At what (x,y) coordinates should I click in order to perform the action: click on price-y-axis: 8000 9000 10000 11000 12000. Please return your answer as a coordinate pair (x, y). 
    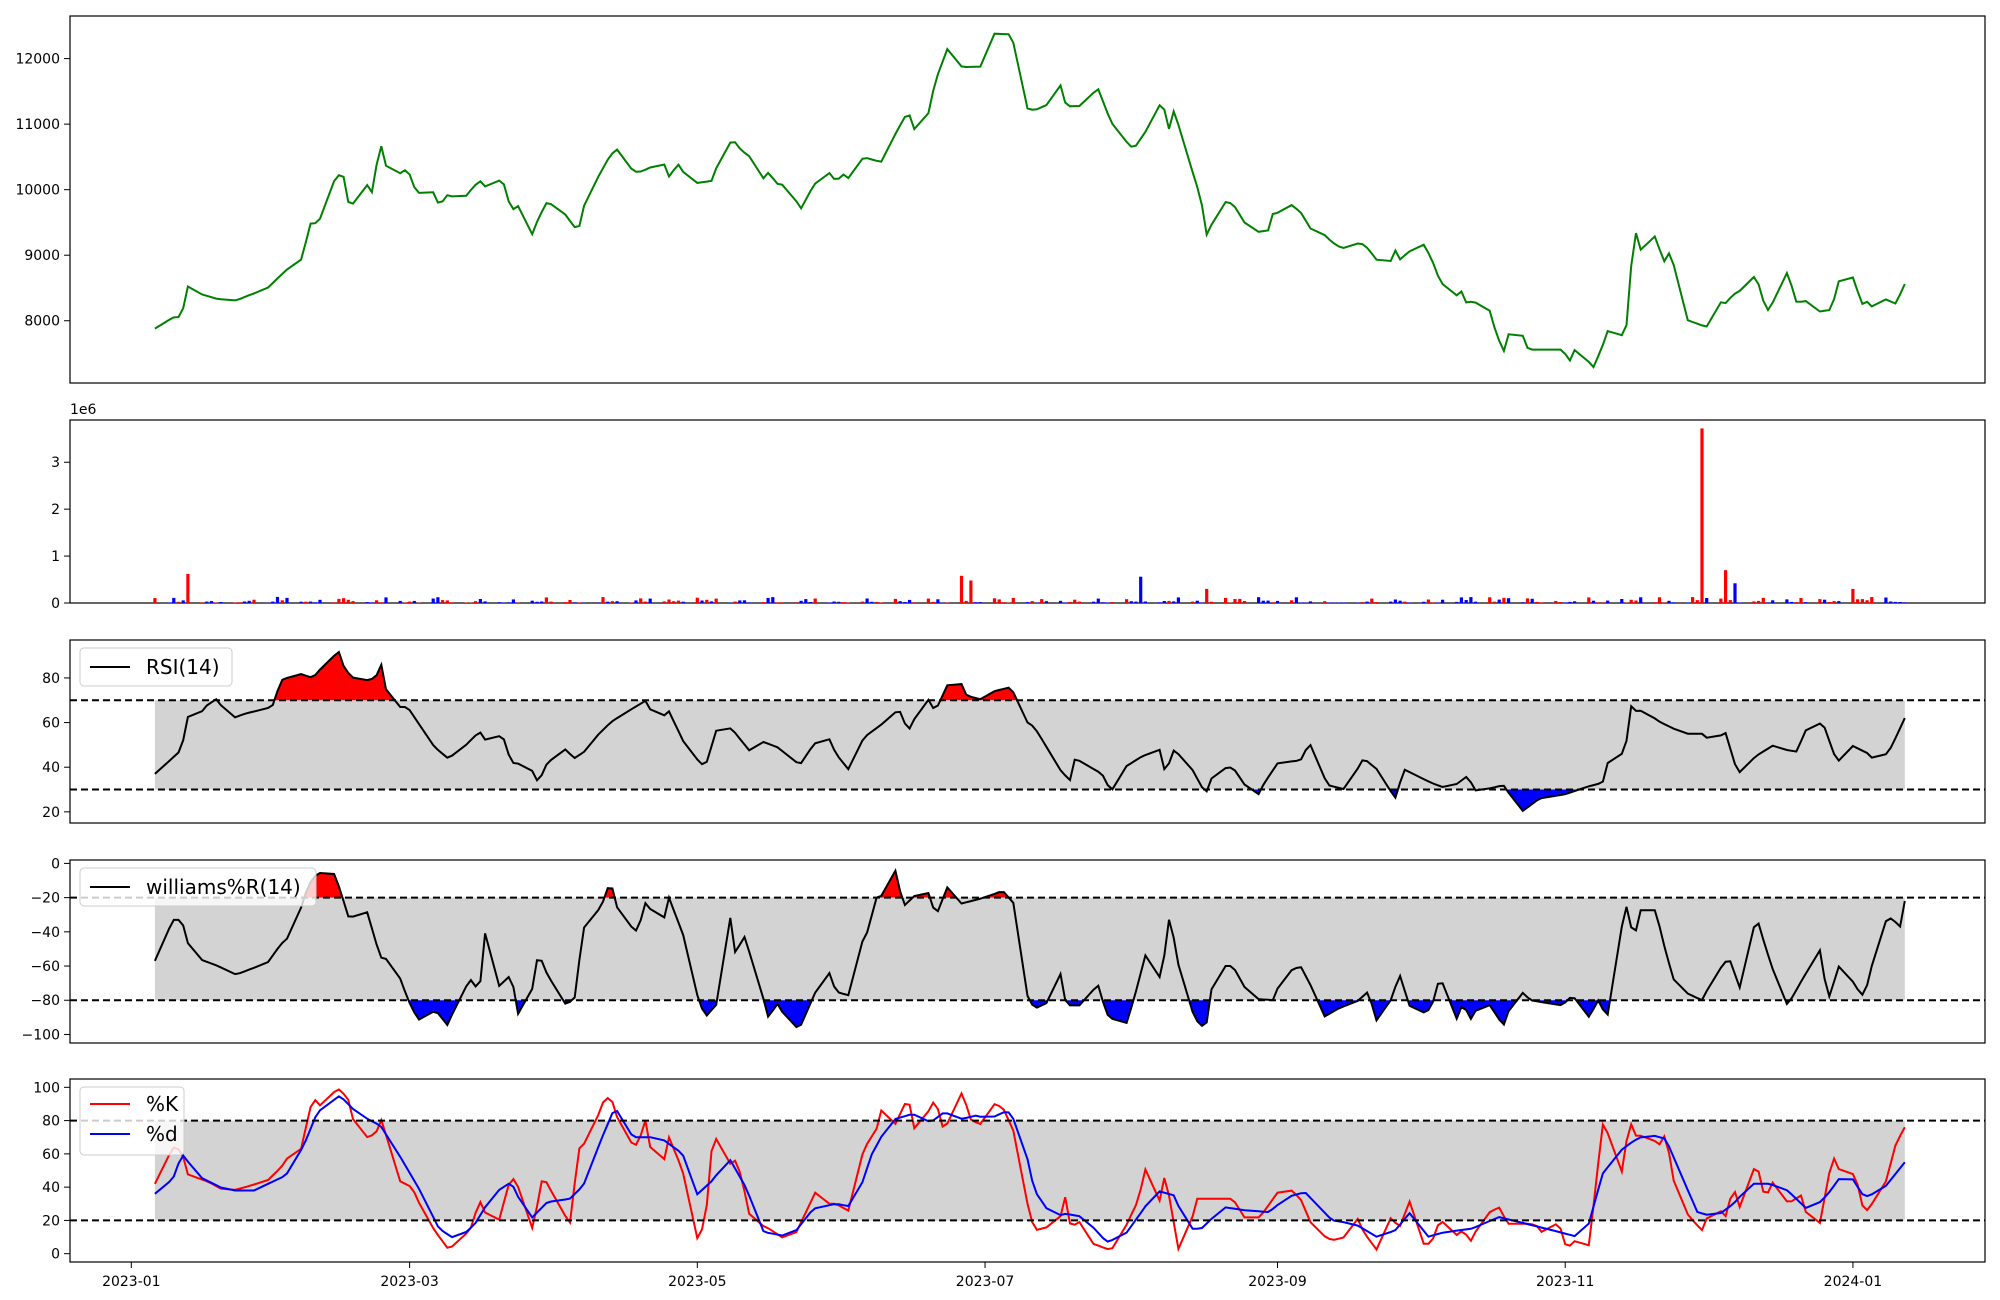
    Looking at the image, I should click on (42, 191).